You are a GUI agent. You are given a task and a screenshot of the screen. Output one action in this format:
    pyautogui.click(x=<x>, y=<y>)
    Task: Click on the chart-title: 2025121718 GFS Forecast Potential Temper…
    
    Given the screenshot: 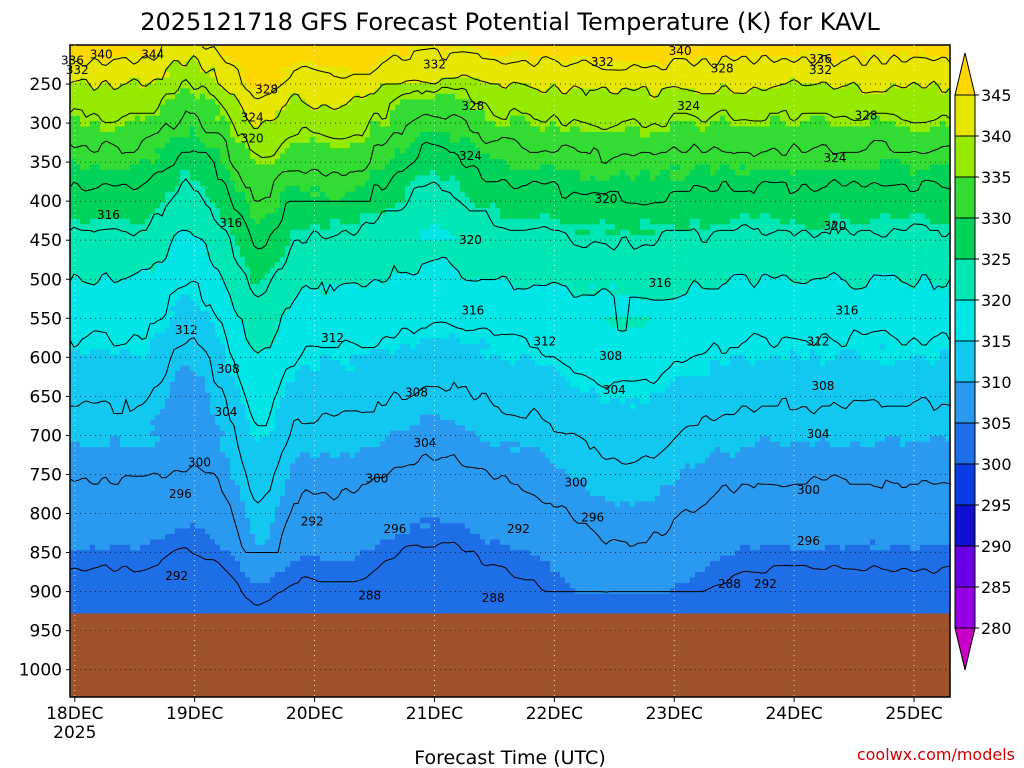 What is the action you would take?
    pyautogui.click(x=510, y=22)
    